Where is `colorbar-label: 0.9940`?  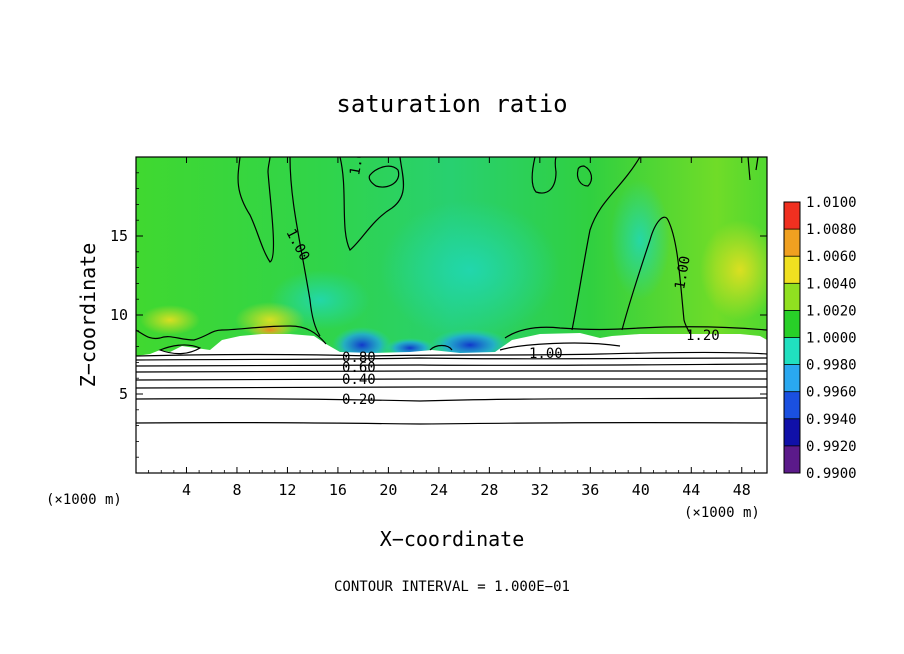 colorbar-label: 0.9940 is located at coordinates (831, 420).